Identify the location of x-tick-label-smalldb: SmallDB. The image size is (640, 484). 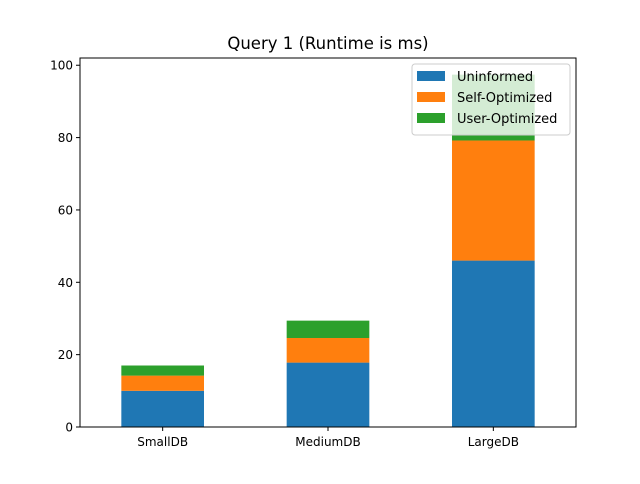
(162, 442).